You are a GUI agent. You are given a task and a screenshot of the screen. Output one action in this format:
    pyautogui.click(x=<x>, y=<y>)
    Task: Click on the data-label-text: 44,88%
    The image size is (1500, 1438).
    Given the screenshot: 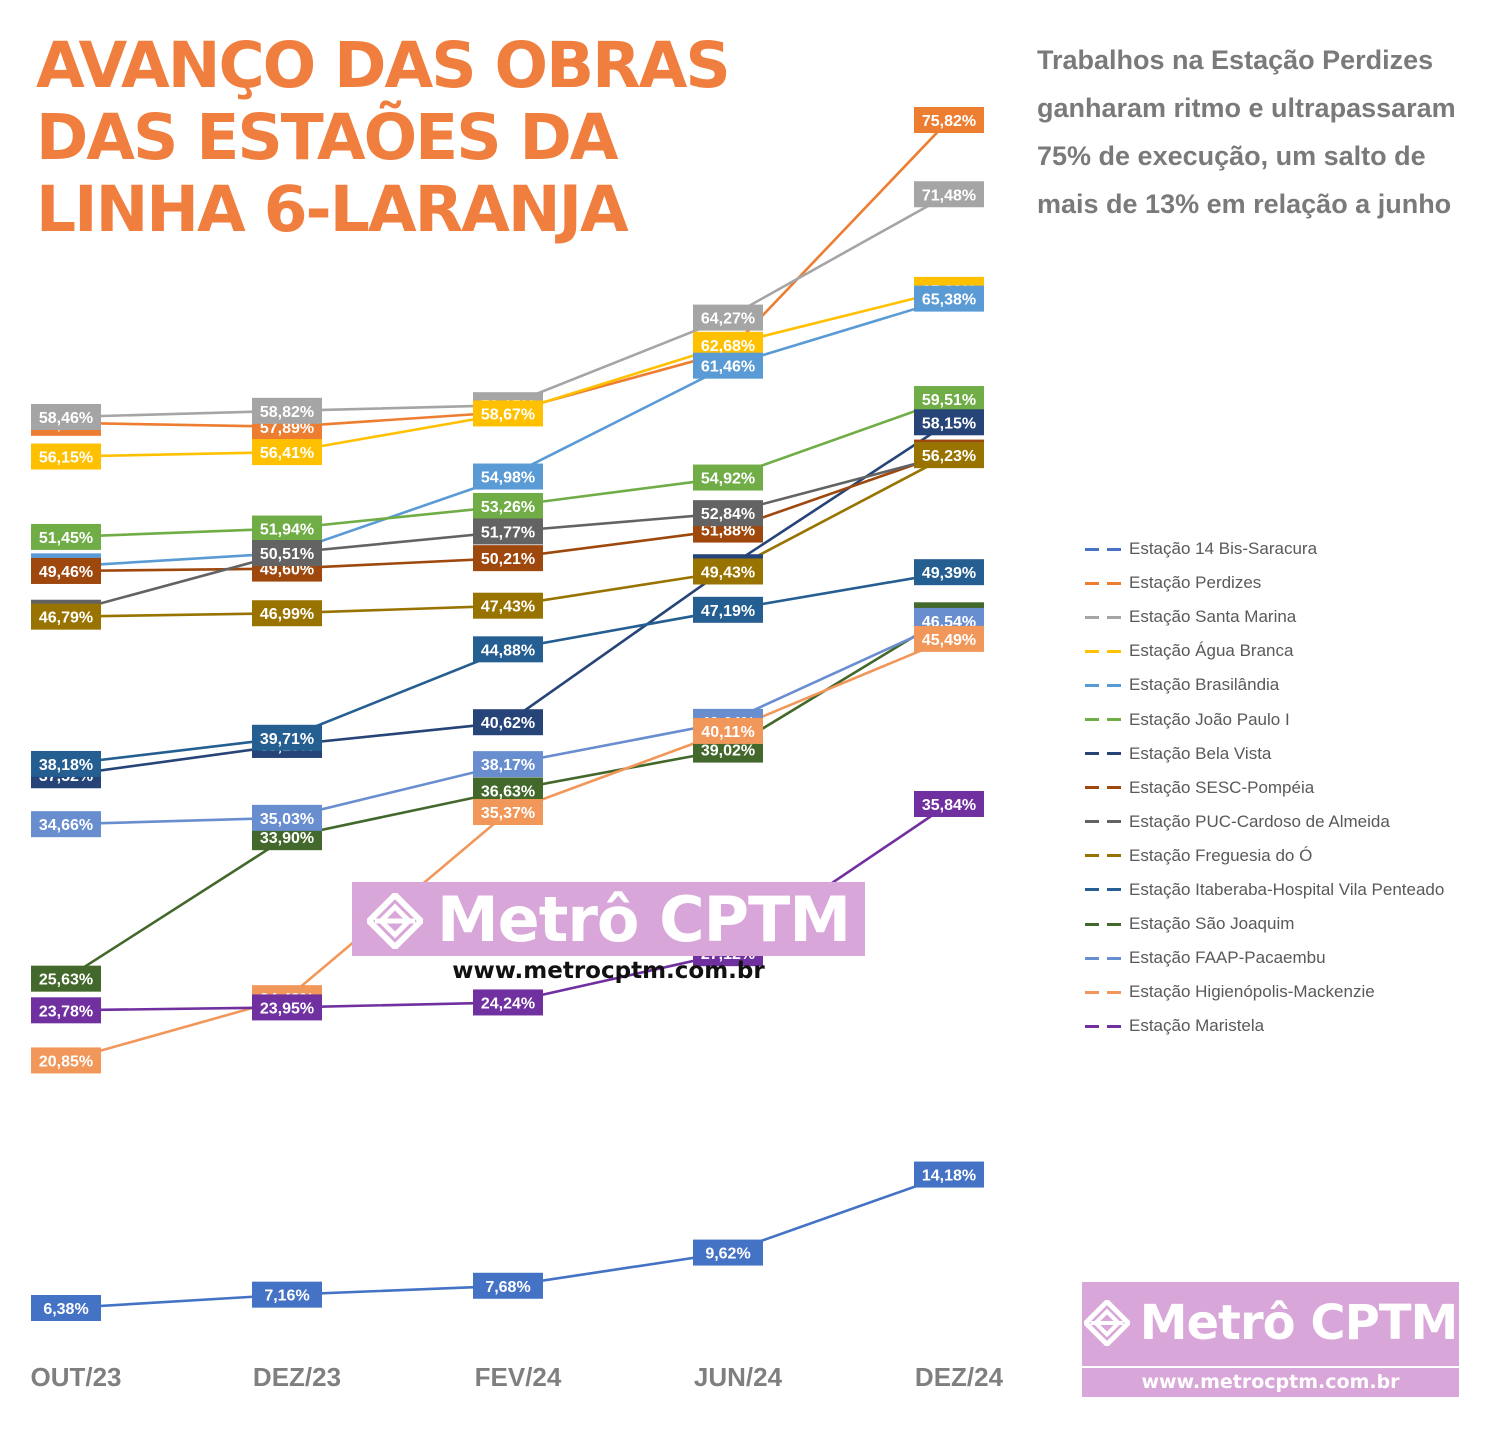 What is the action you would take?
    pyautogui.click(x=508, y=650)
    